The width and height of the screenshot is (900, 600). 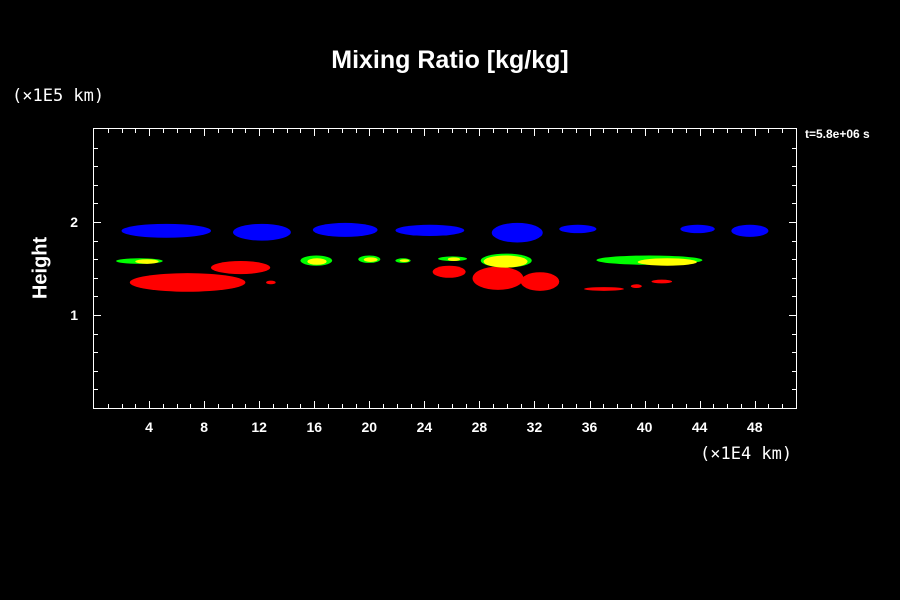 I want to click on x-tick-label: 48, so click(x=755, y=427).